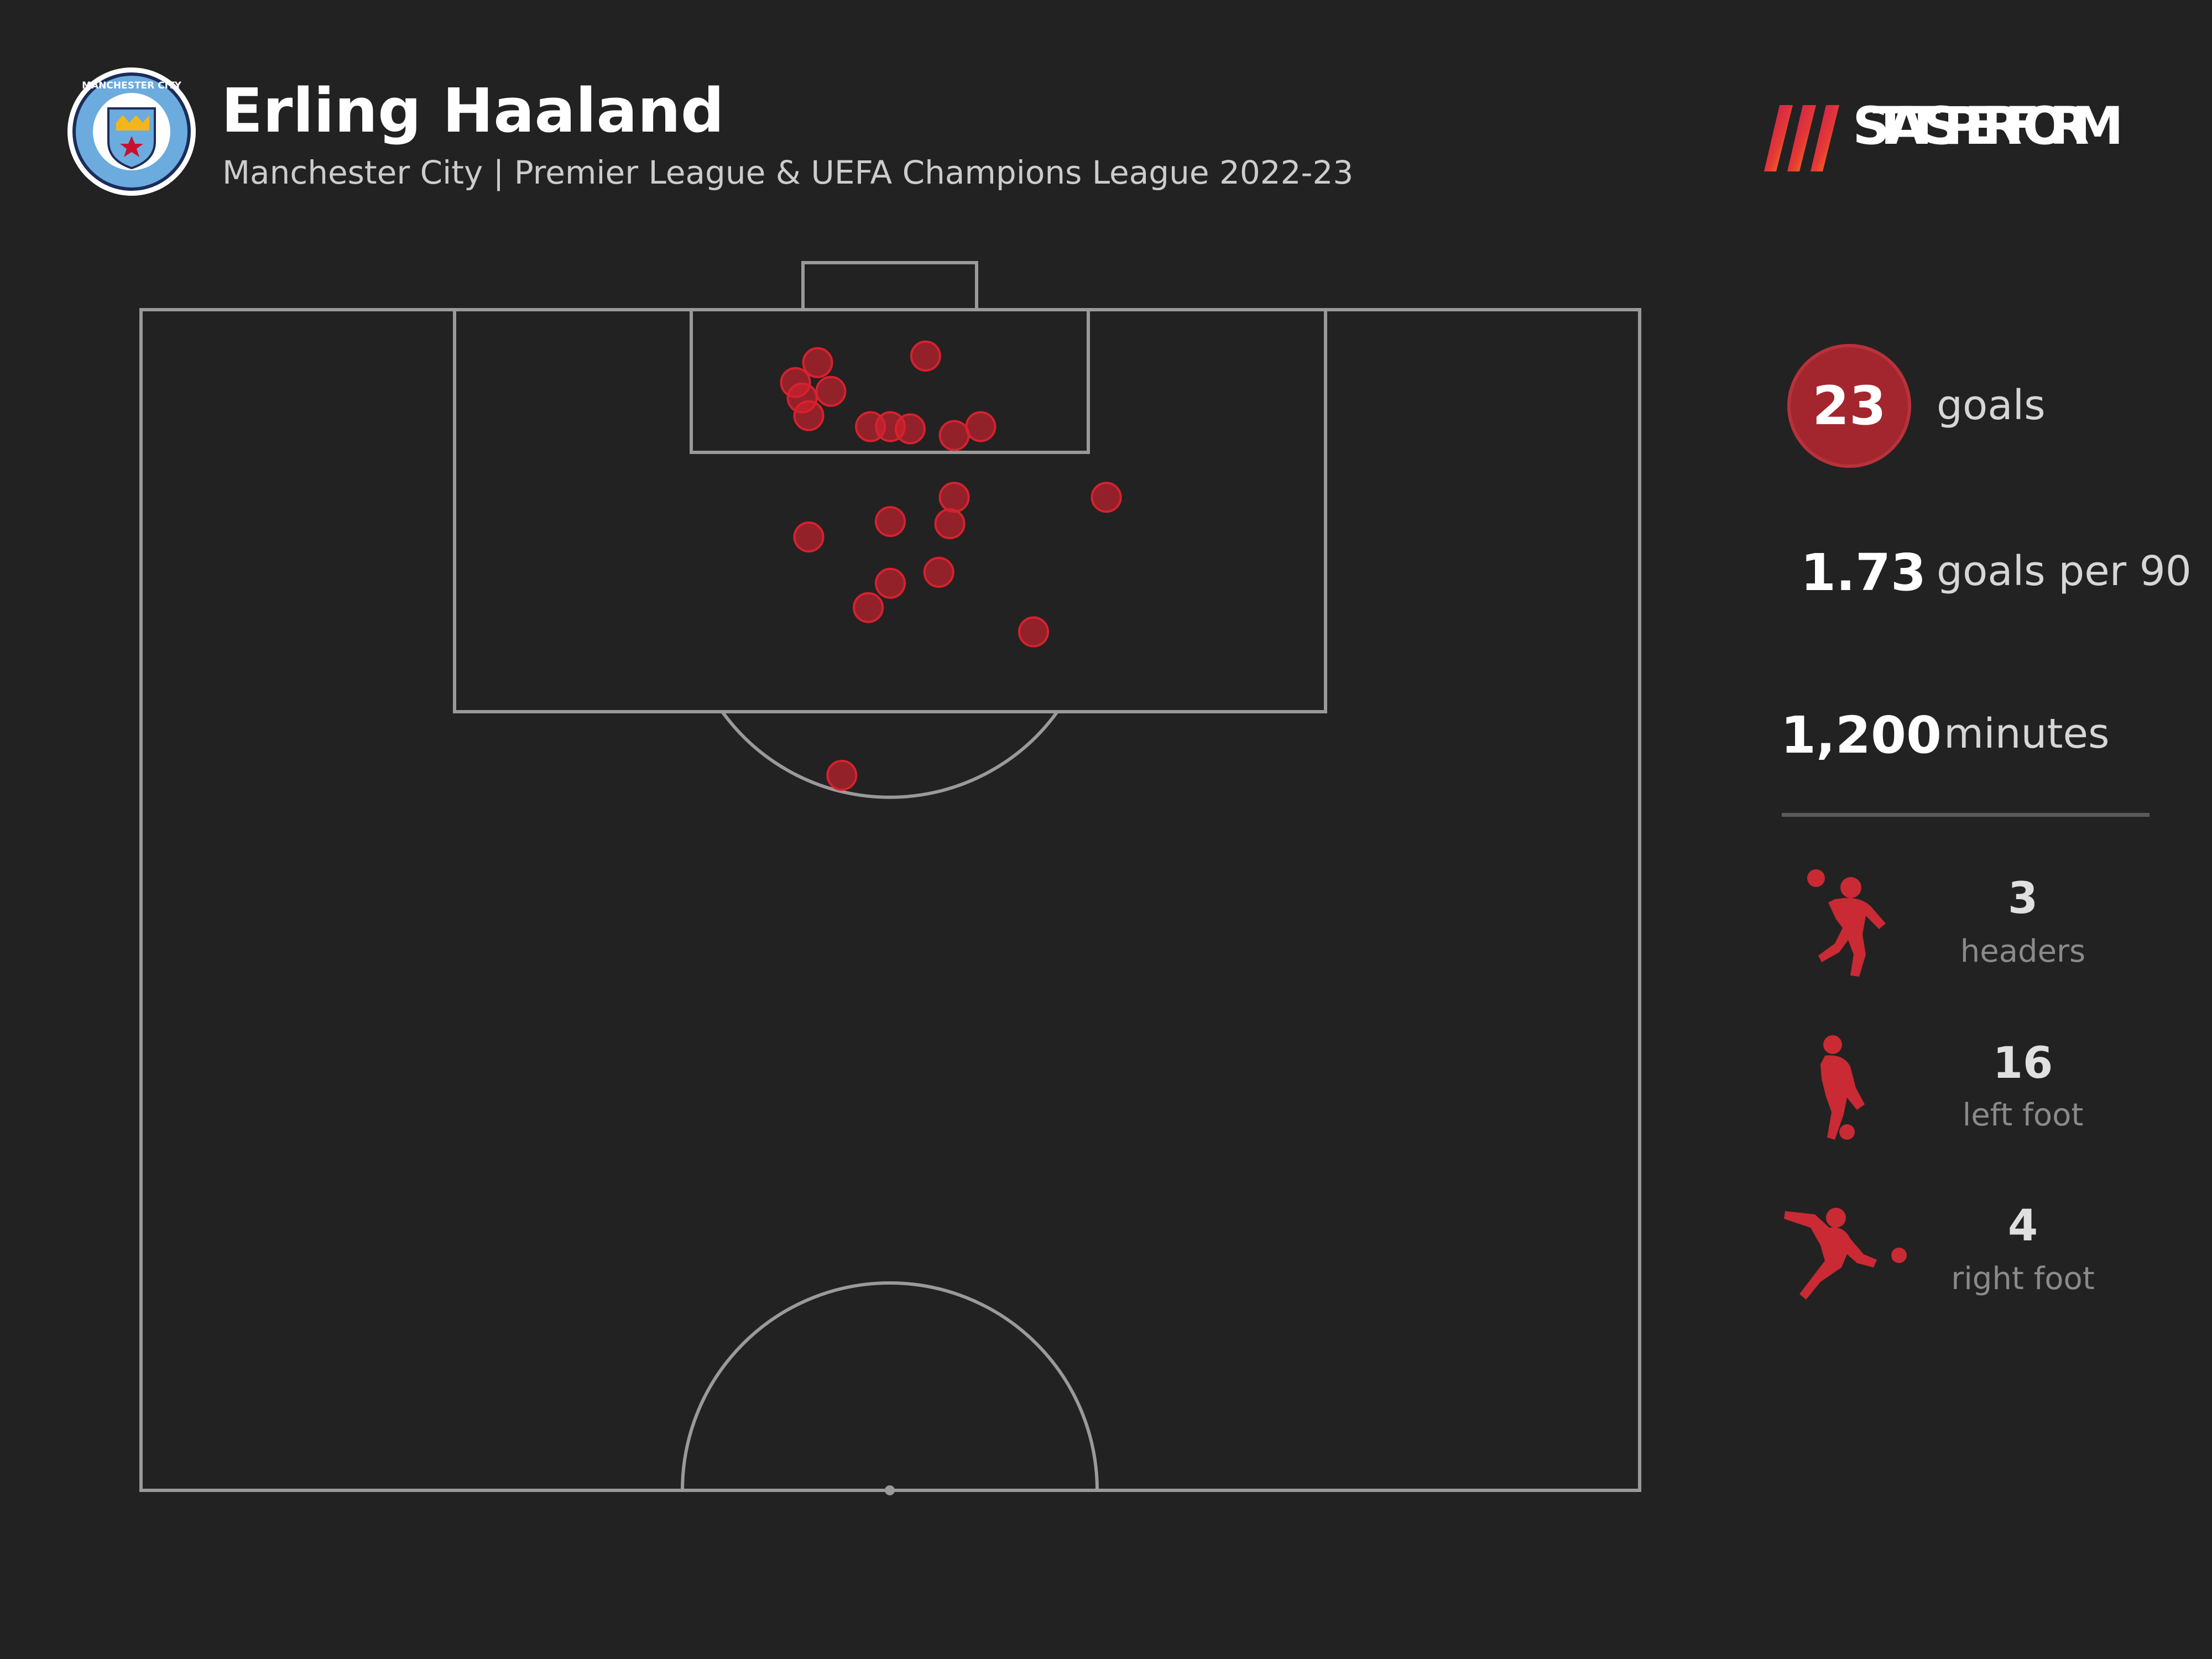 Image resolution: width=2212 pixels, height=1659 pixels. I want to click on goals-per-90-value: 1.73, so click(1863, 572).